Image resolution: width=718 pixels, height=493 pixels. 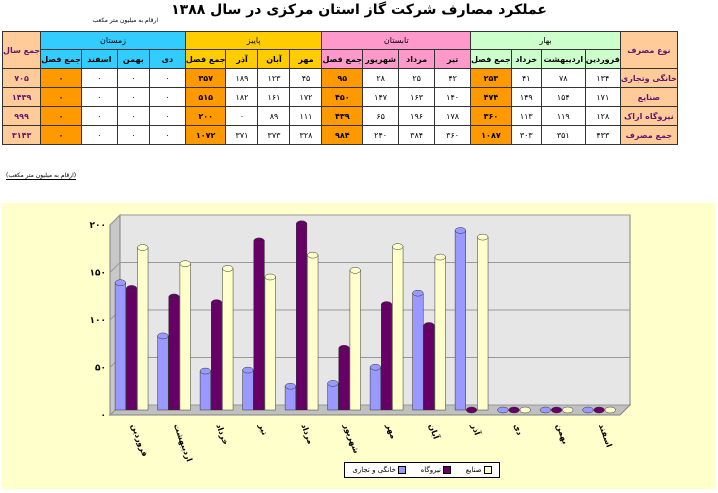 I want to click on table-cell: ۱۶۱, so click(x=274, y=97).